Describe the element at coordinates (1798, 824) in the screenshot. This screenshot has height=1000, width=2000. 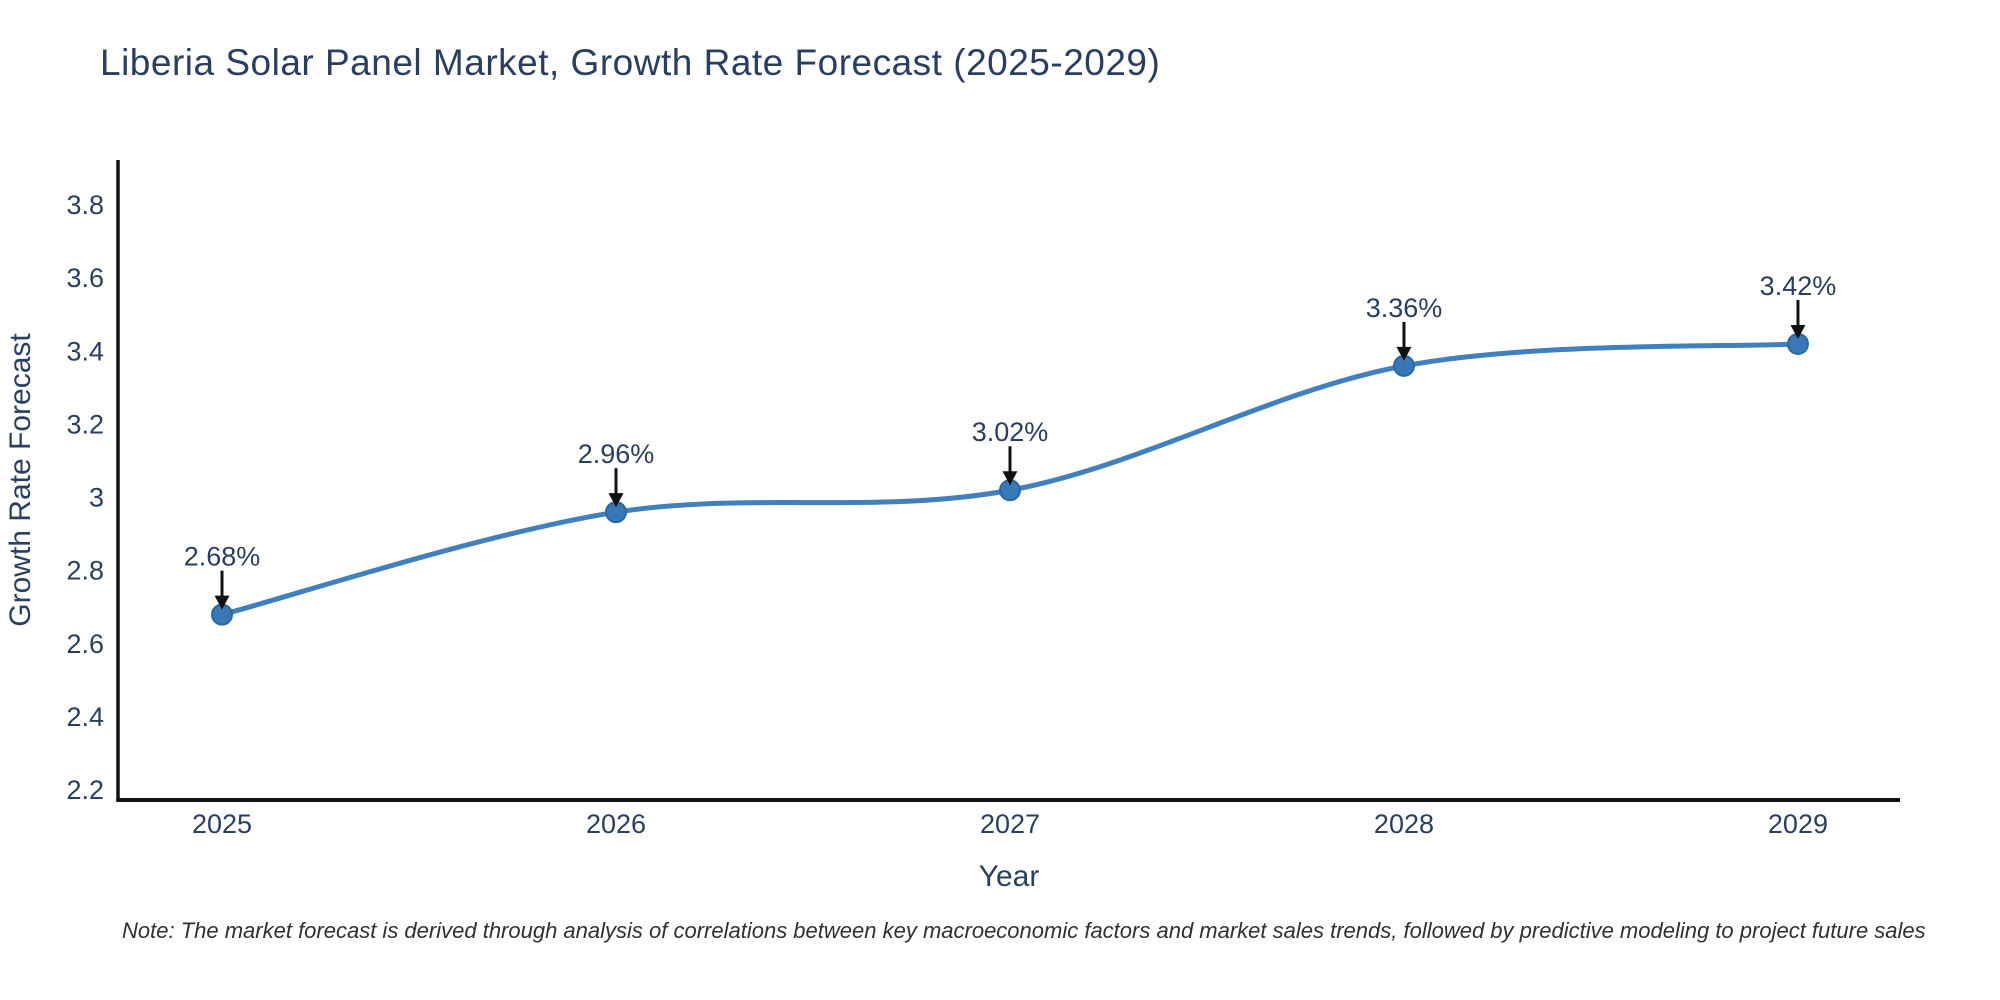
I see `x-tick-label: 2029` at that location.